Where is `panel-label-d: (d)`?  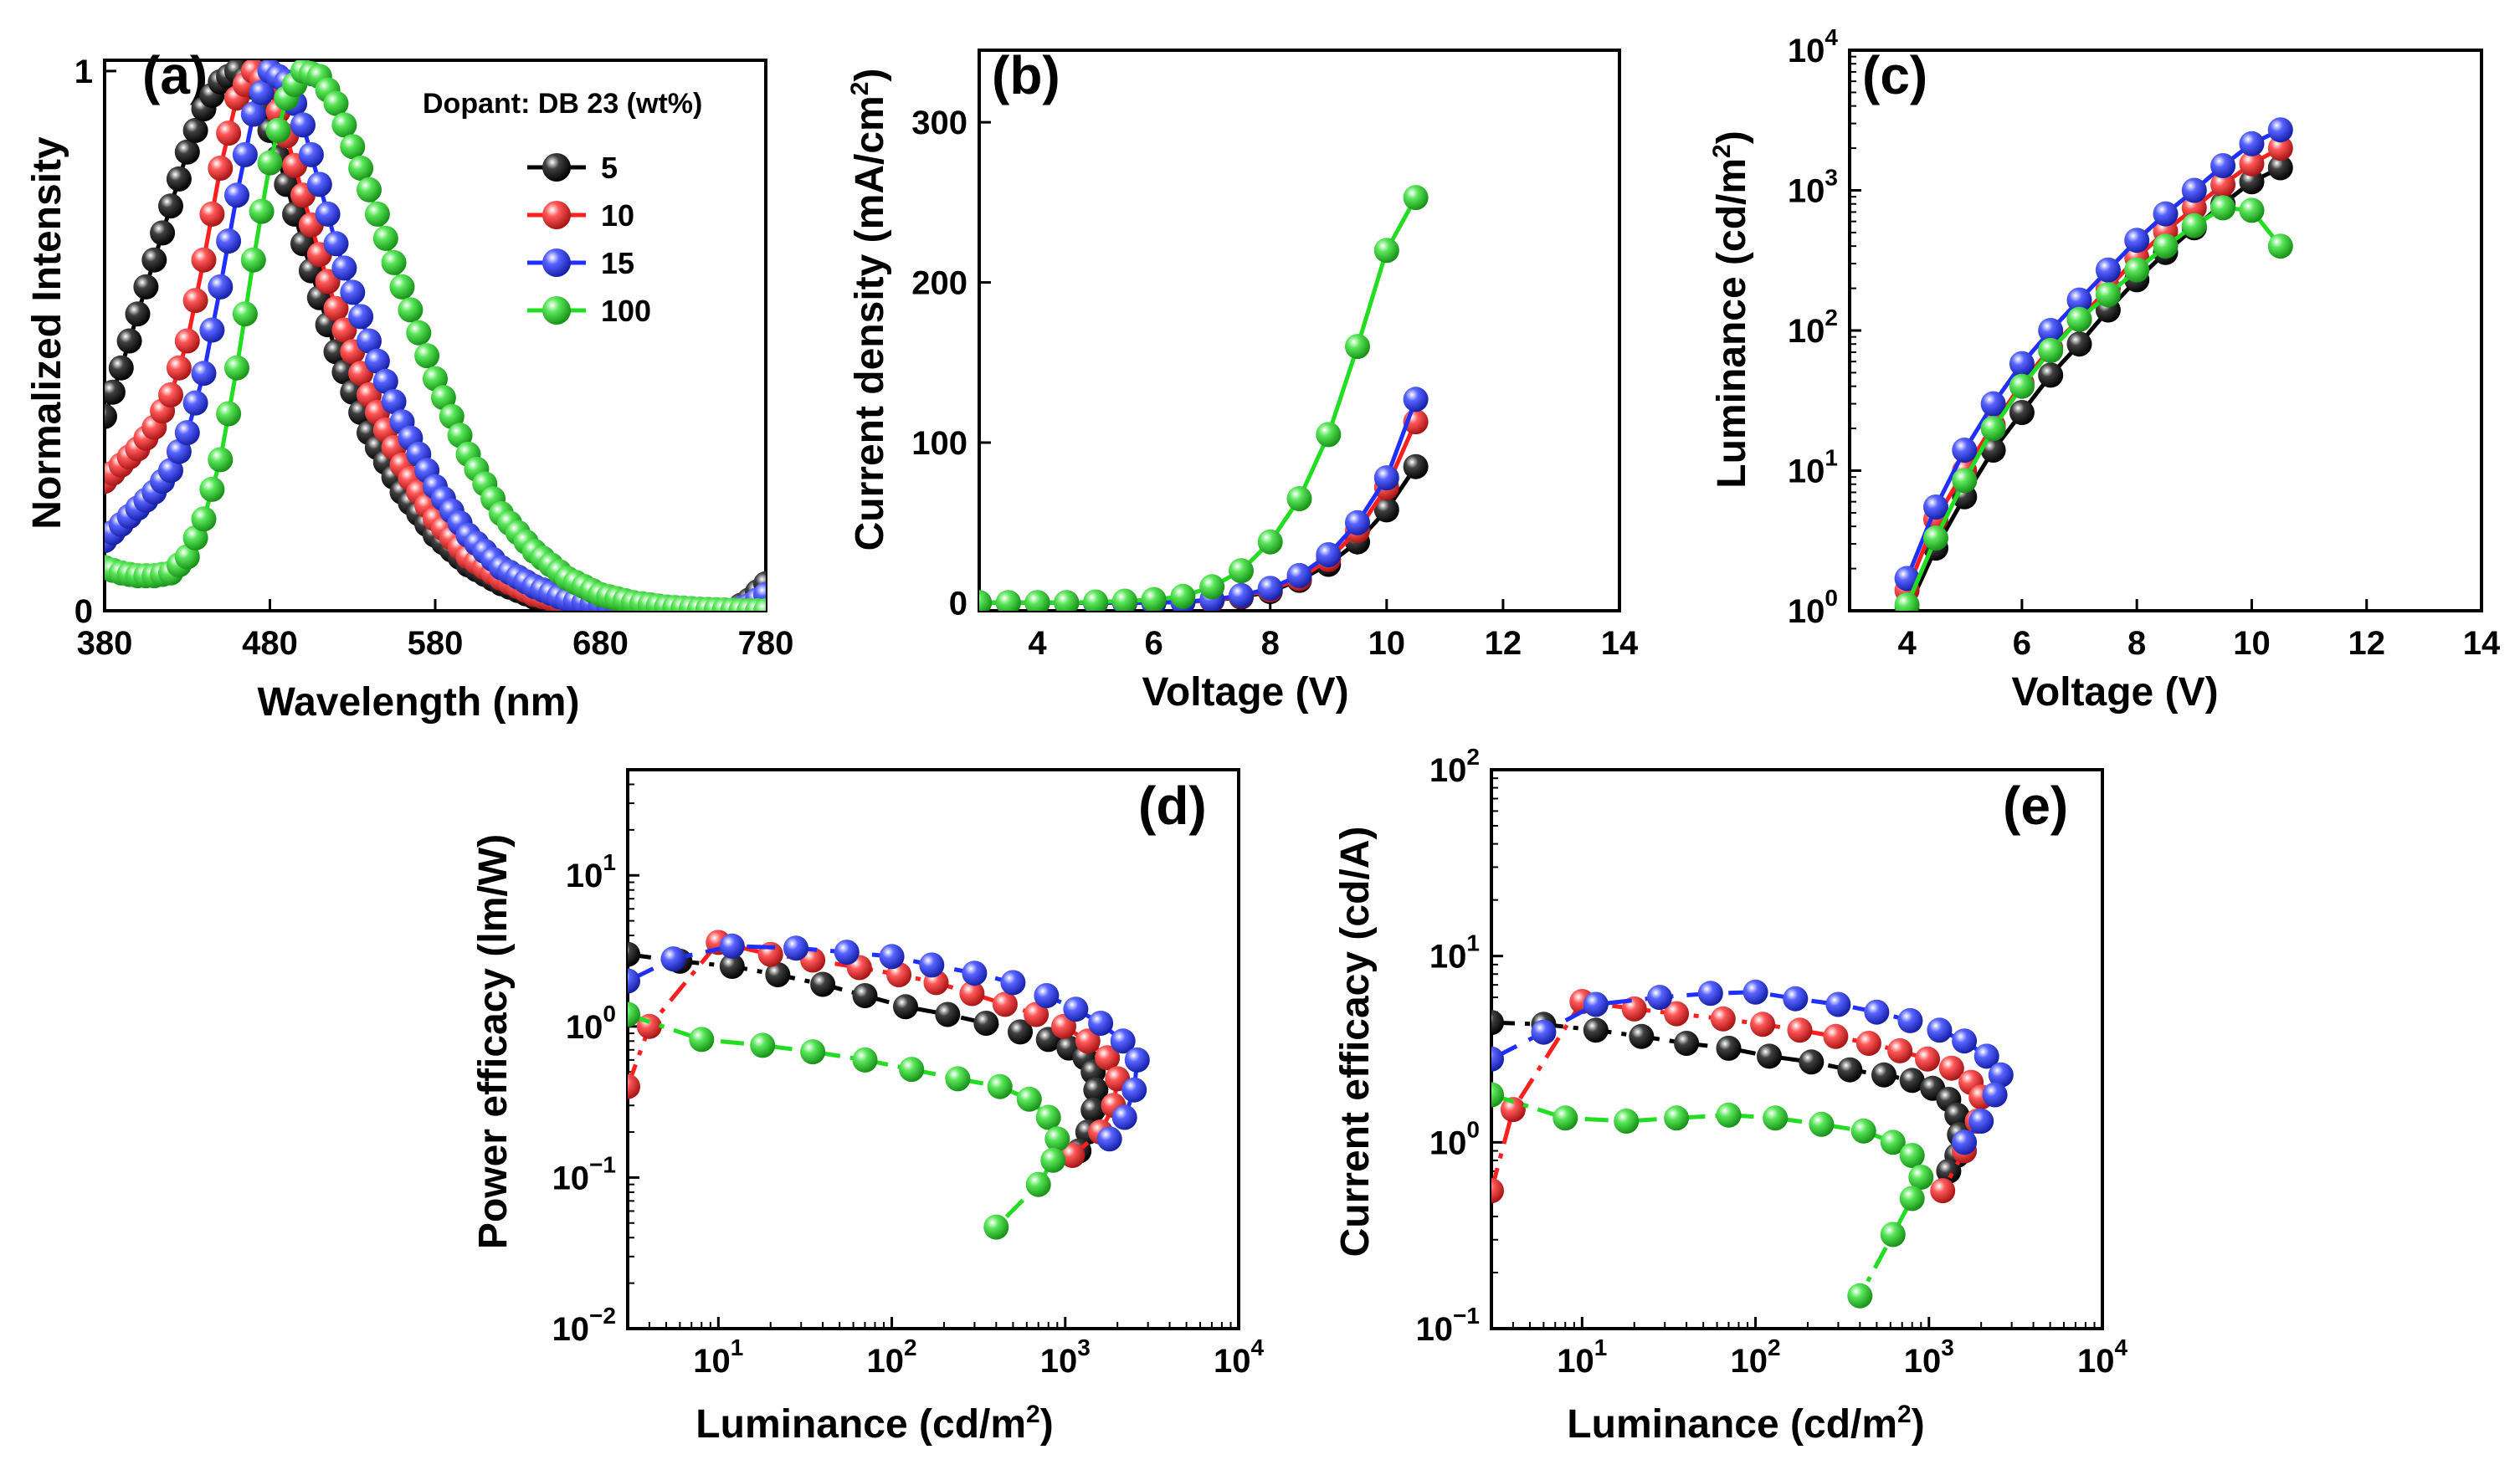
panel-label-d: (d) is located at coordinates (1172, 806).